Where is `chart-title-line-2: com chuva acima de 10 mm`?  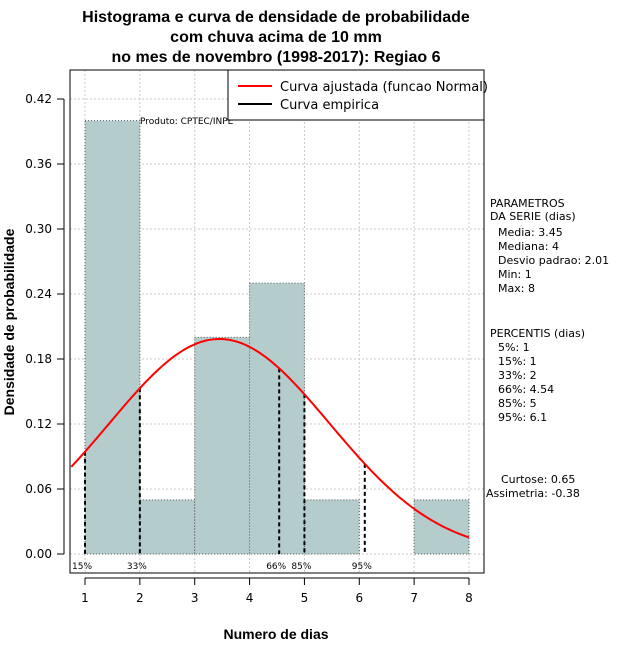
chart-title-line-2: com chuva acima de 10 mm is located at coordinates (276, 37).